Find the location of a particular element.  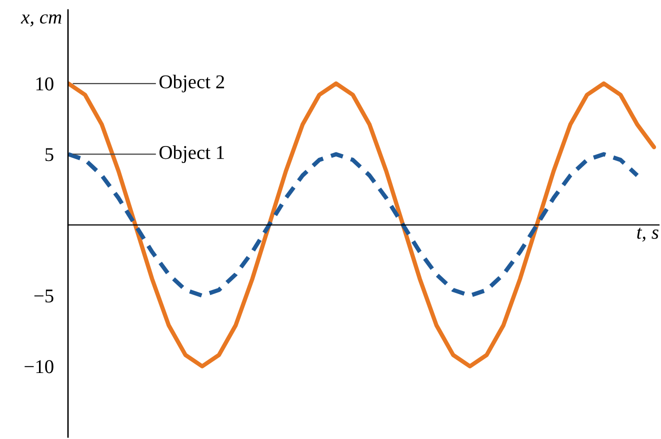

y-tick-label: 10 is located at coordinates (45, 83).